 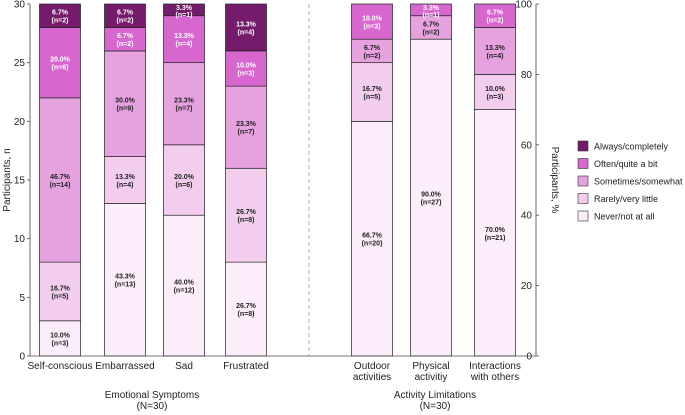 I want to click on category-label: Interactions, so click(x=495, y=366).